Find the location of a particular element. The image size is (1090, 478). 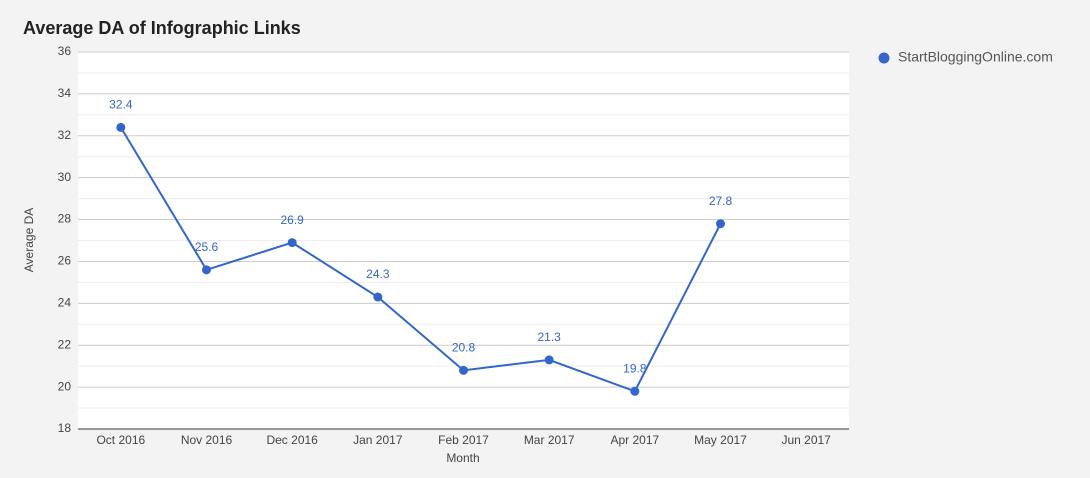

y-tick-label: 22 is located at coordinates (65, 344).